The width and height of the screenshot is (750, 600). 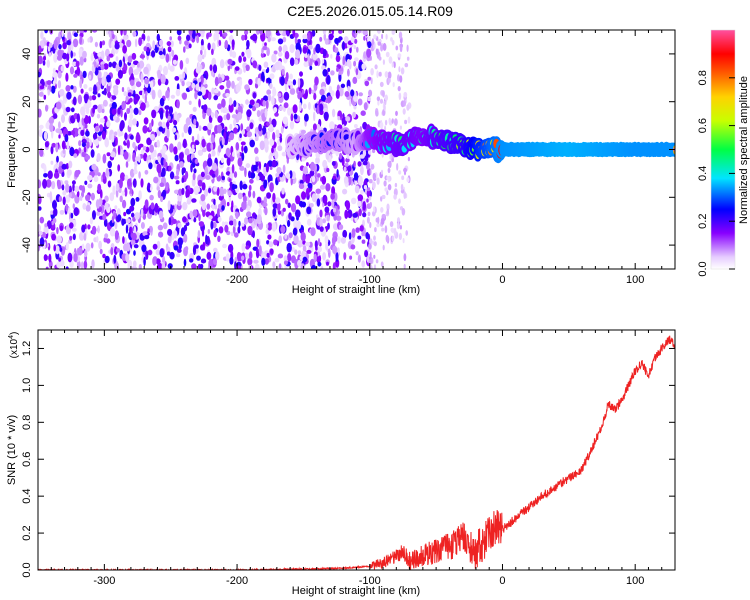 I want to click on colorbar-gradient, so click(x=723, y=149).